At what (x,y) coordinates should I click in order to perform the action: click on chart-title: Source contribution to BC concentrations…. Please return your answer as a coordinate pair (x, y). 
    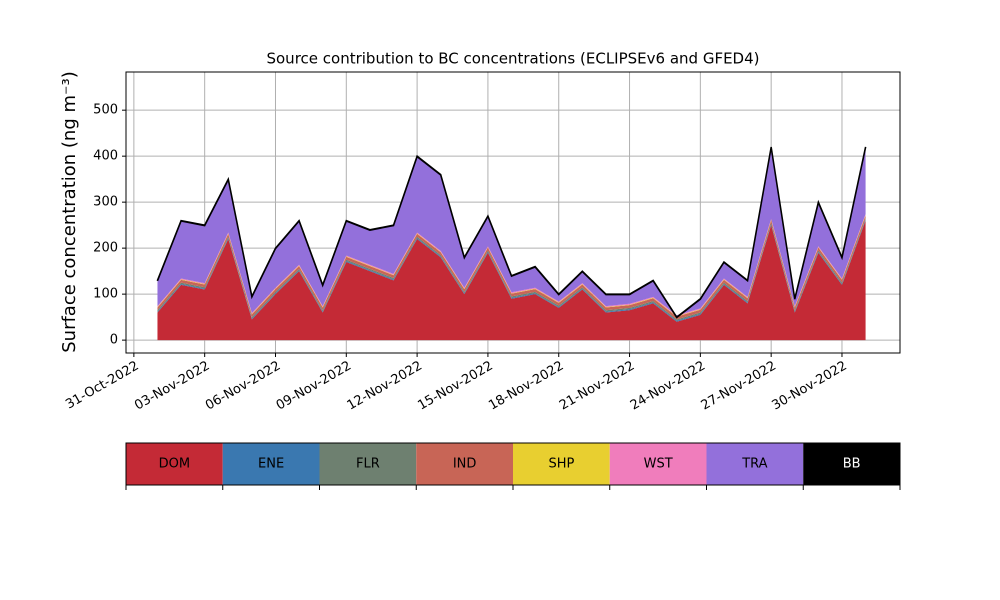
    Looking at the image, I should click on (512, 59).